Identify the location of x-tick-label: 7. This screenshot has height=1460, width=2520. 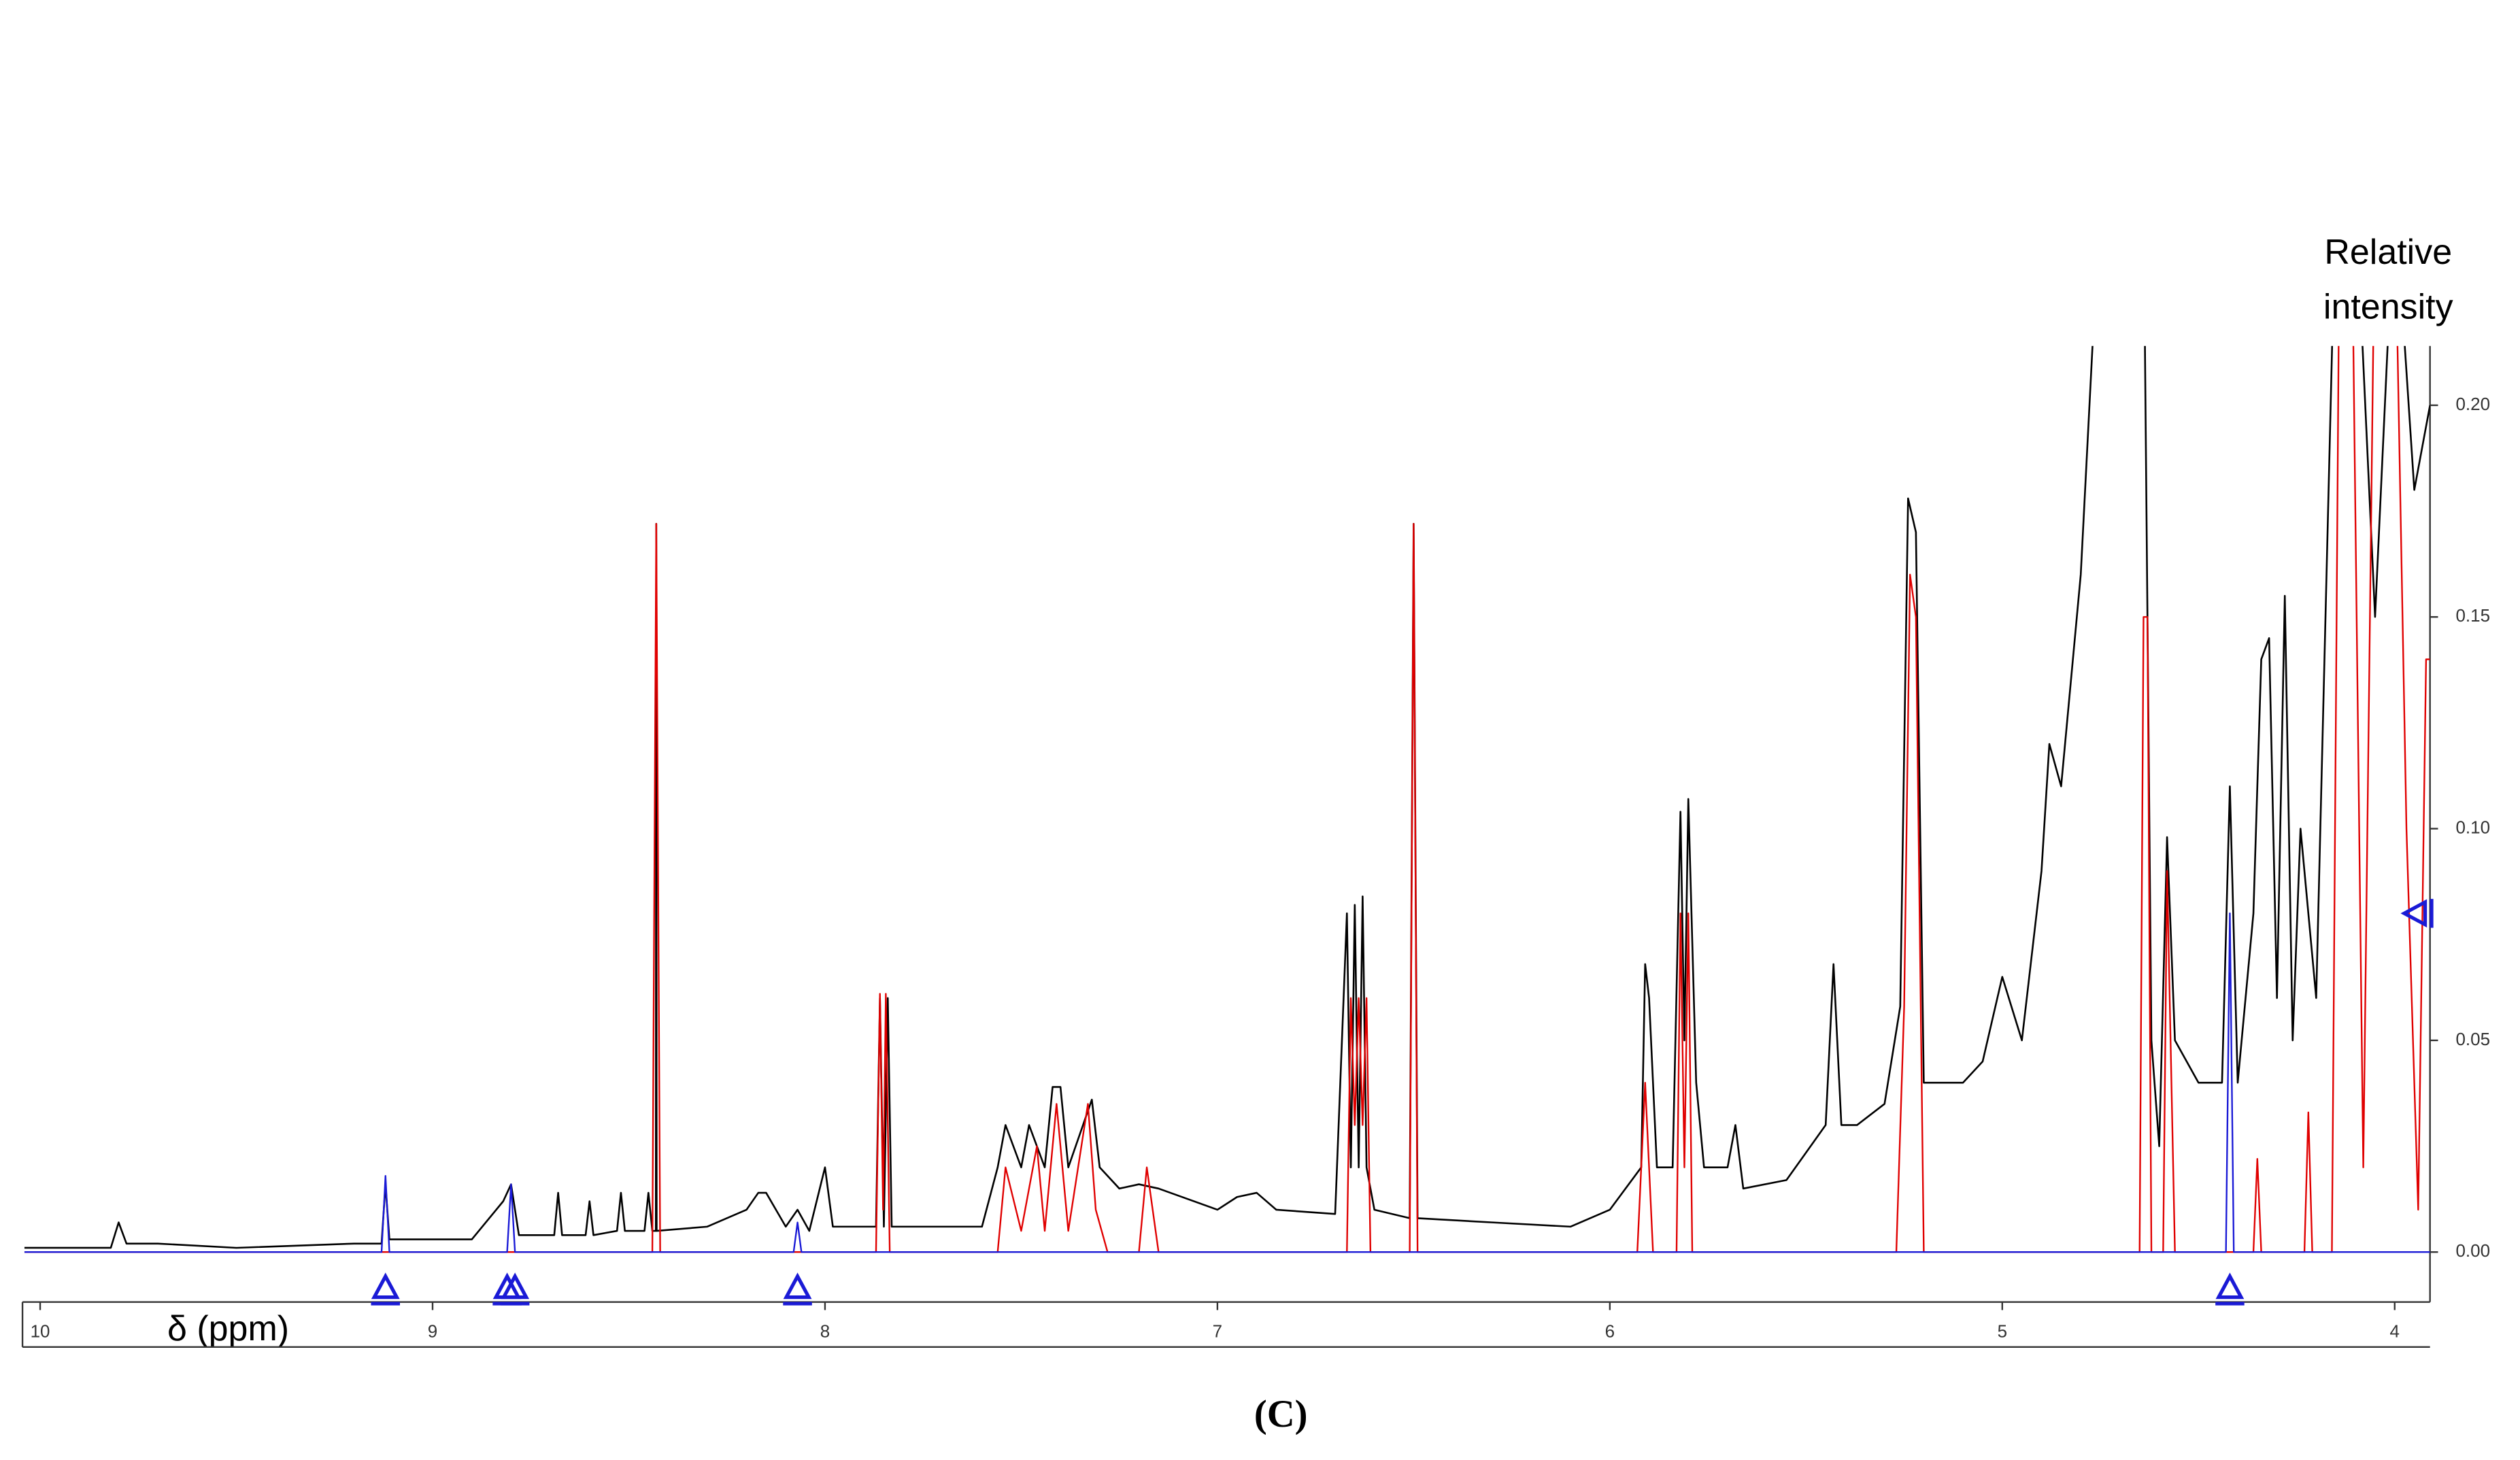
(1218, 1331).